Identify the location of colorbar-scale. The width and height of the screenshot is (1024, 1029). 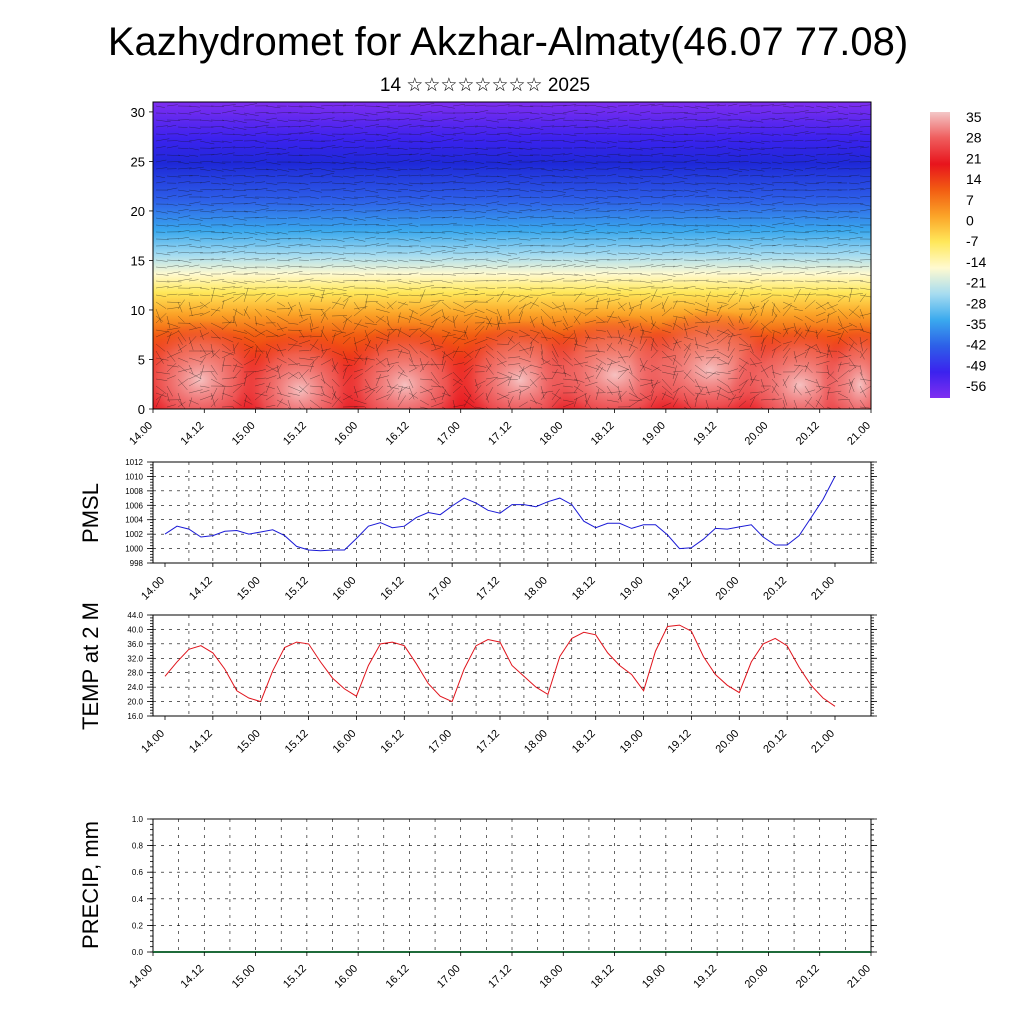
(940, 255).